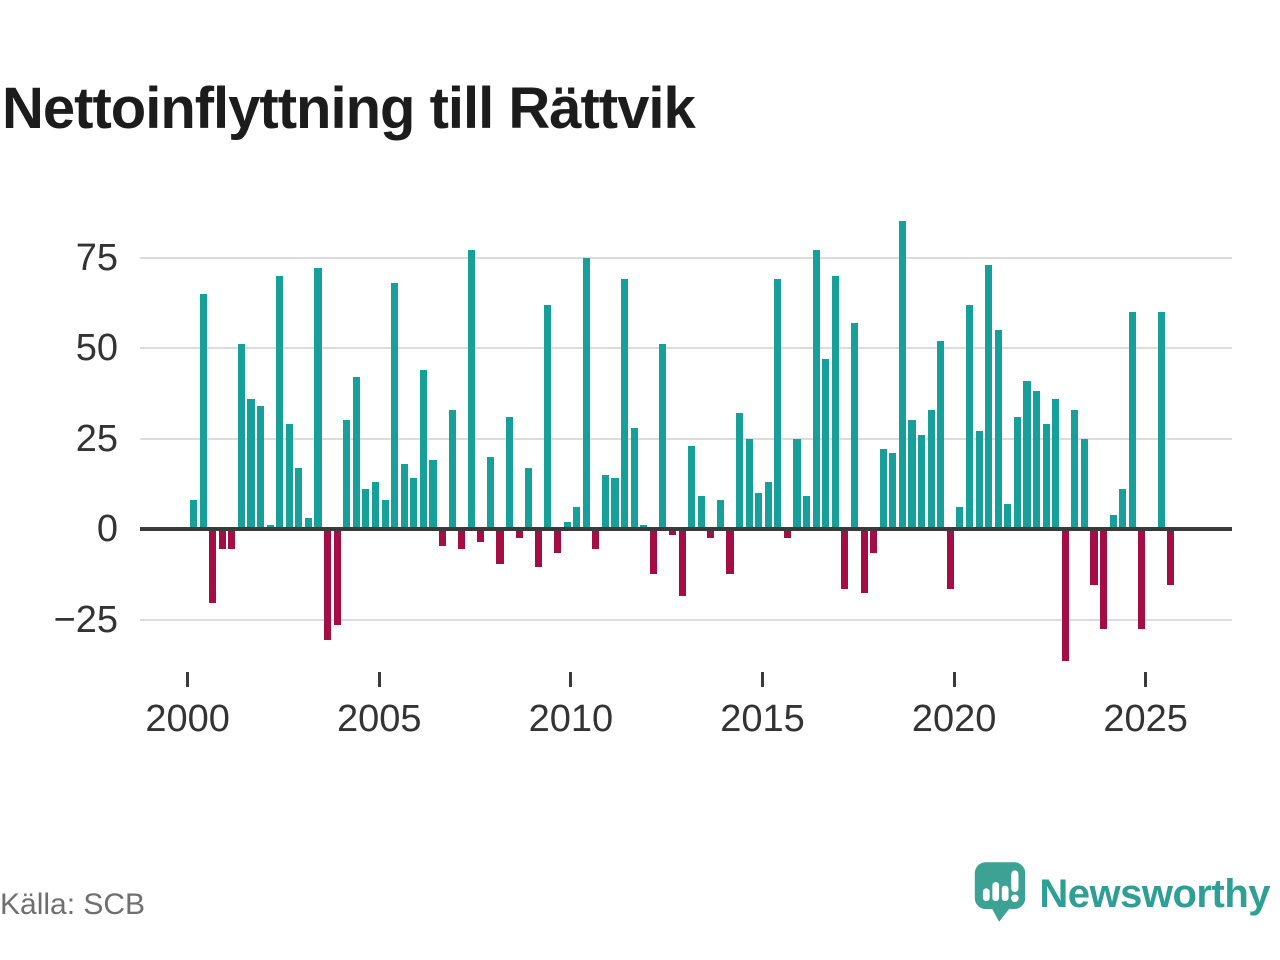 The width and height of the screenshot is (1280, 960). I want to click on x-axis-label: 2005, so click(379, 719).